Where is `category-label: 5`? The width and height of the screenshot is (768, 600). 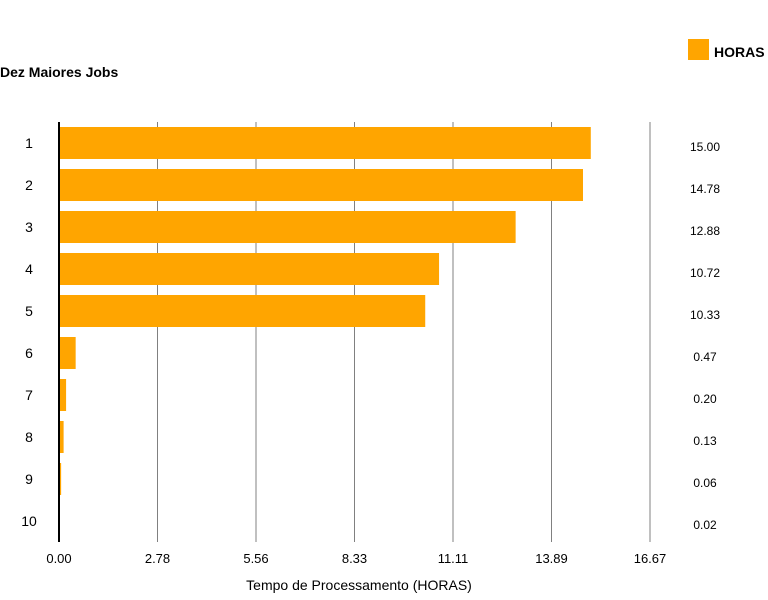 category-label: 5 is located at coordinates (29, 311).